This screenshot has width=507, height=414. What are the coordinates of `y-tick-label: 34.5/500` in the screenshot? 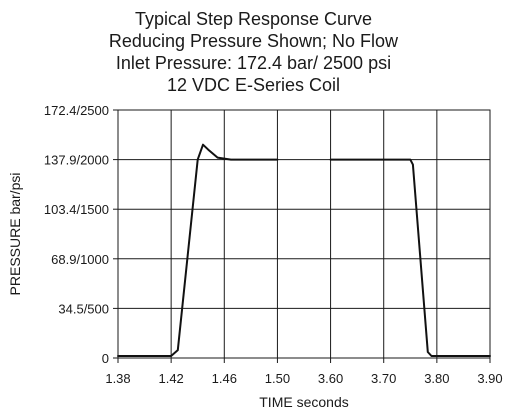 It's located at (83, 308).